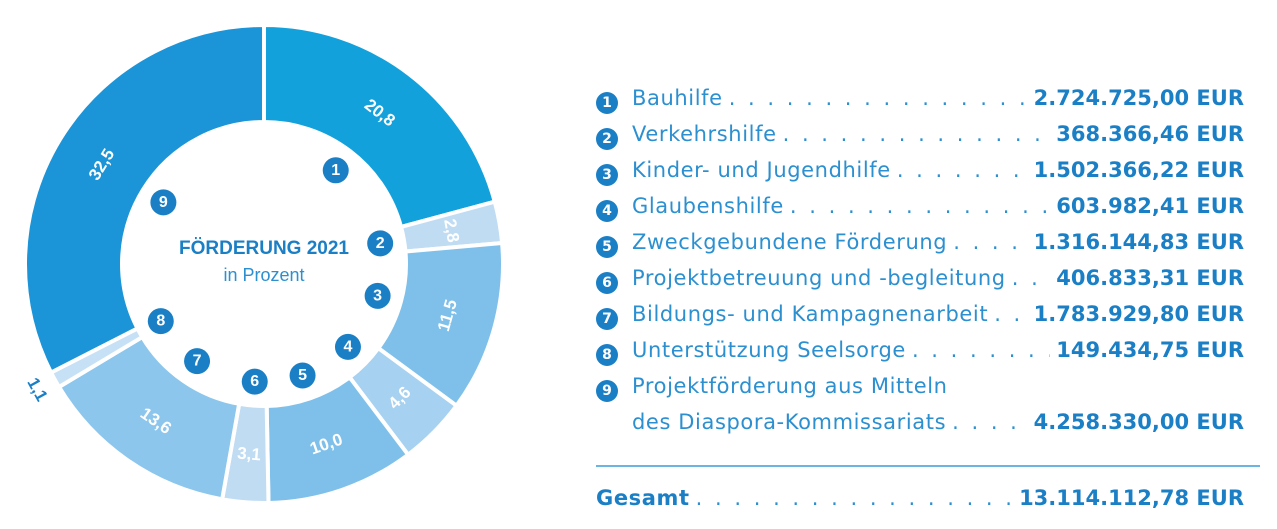  Describe the element at coordinates (607, 283) in the screenshot. I see `legend-number-badge: 6` at that location.